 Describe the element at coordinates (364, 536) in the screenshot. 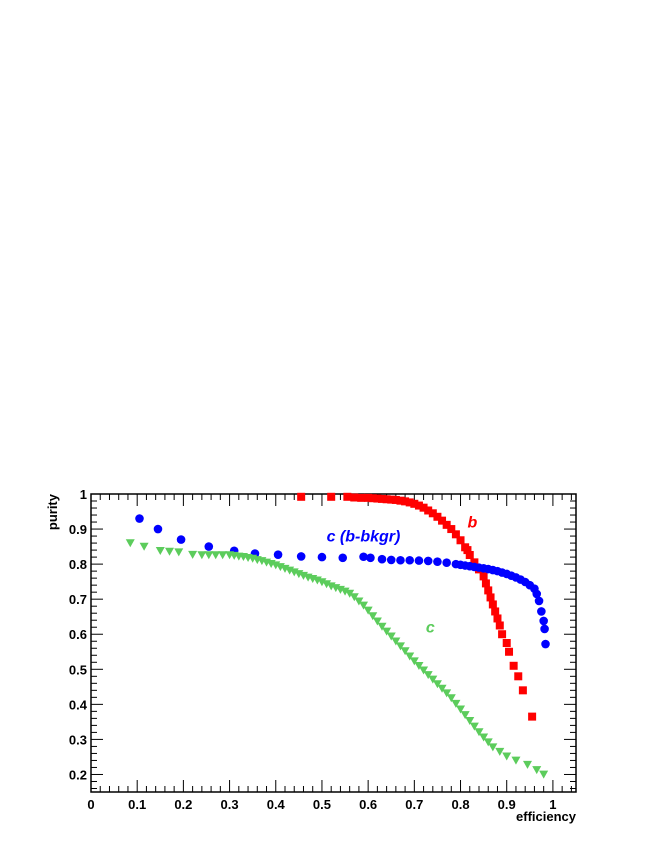

I see `annotation-label: c (b-bkgr)` at that location.